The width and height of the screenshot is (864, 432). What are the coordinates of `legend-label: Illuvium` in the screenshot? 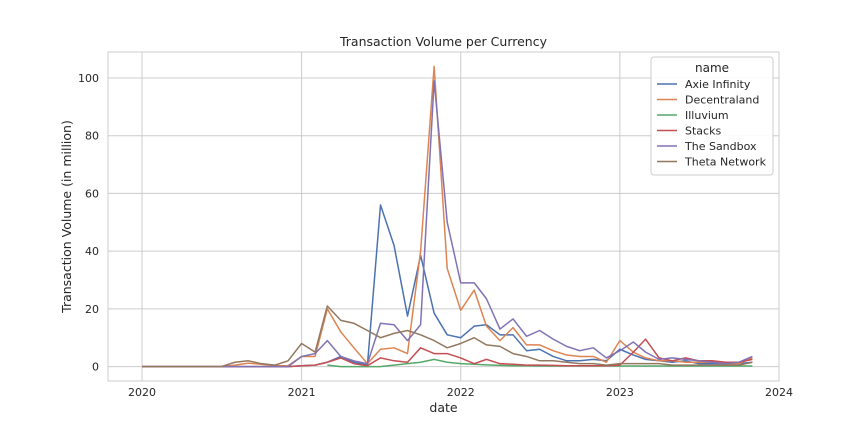 It's located at (707, 115).